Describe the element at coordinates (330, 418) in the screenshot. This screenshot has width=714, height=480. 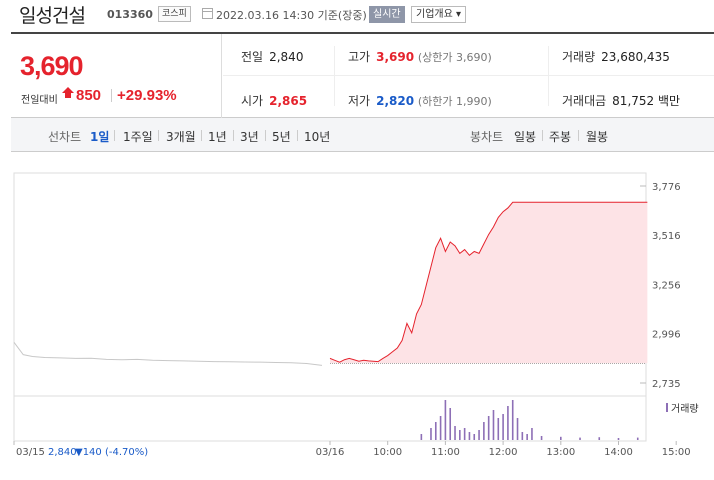
I see `volume-plot-area` at that location.